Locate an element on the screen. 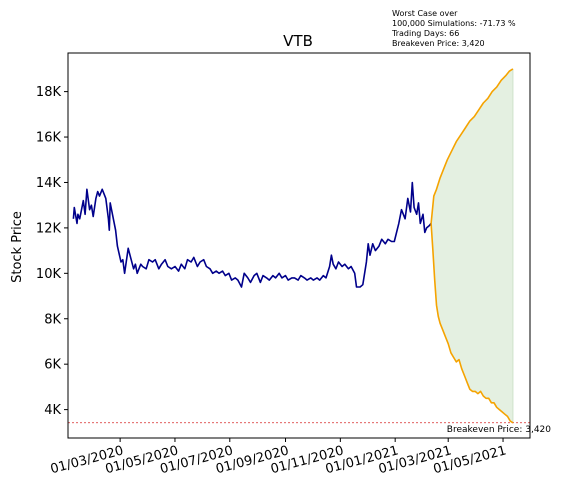  annotation-line-3: Trading Days: 66 is located at coordinates (426, 33).